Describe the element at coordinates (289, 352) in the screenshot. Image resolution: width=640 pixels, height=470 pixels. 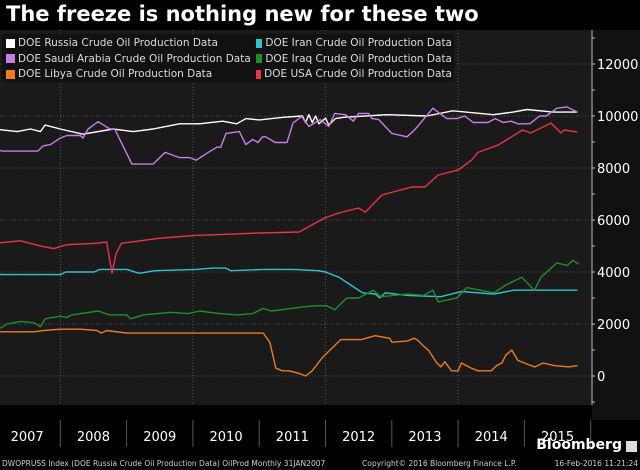
I see `series-line-libya` at that location.